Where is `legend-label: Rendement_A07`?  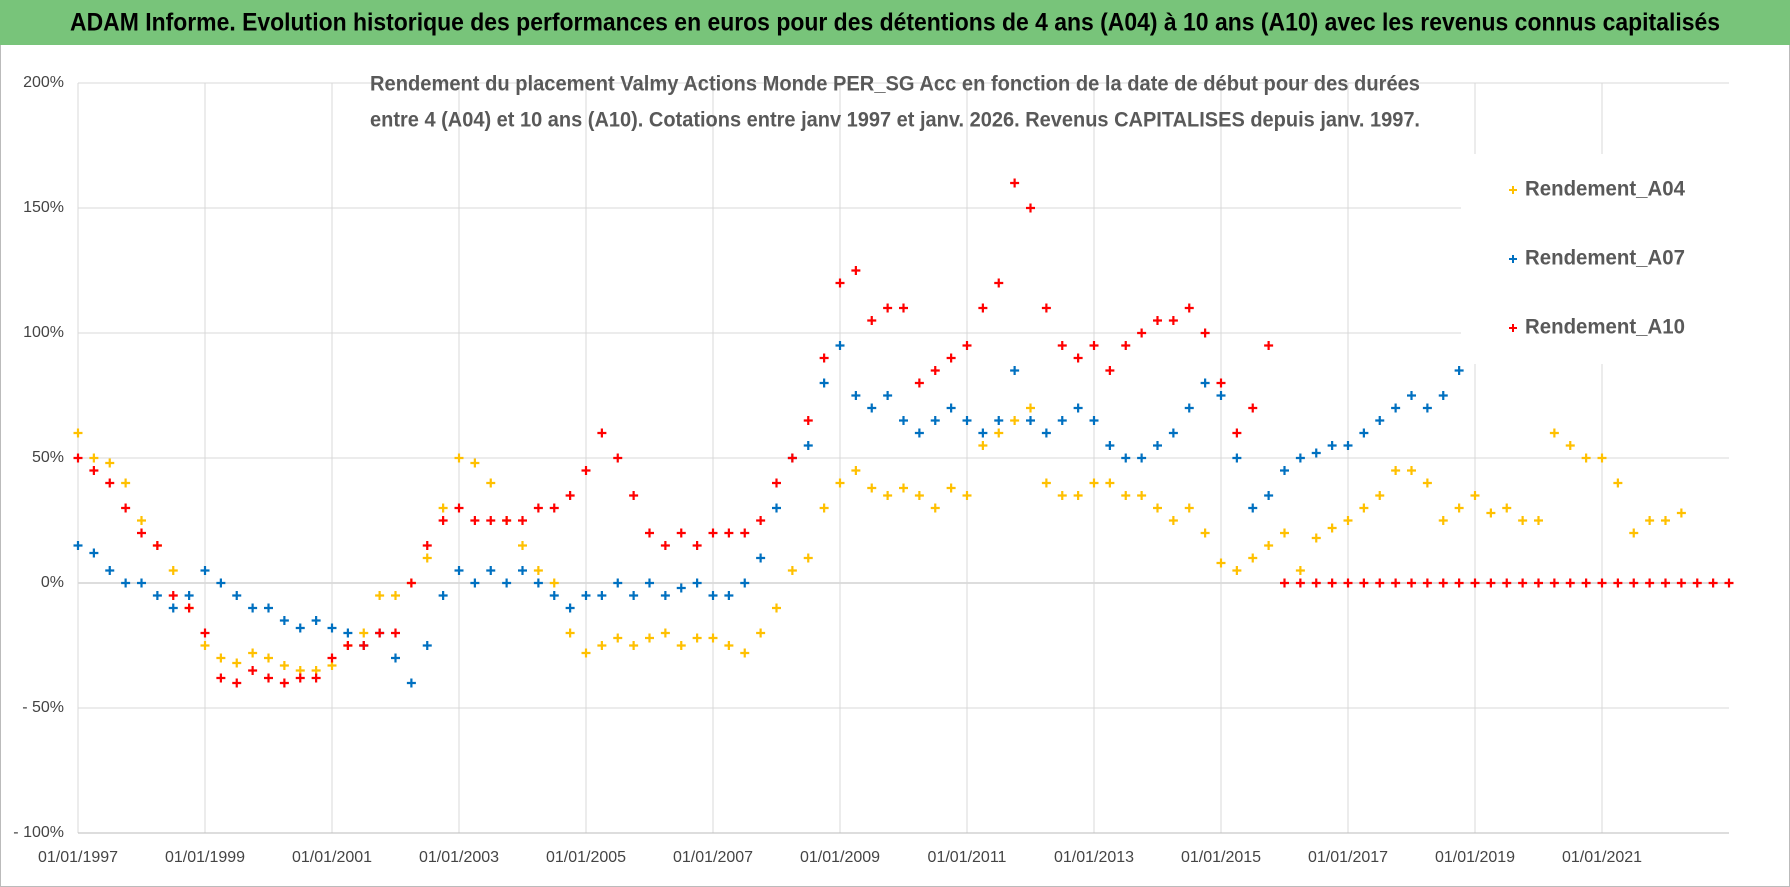
legend-label: Rendement_A07 is located at coordinates (1605, 258).